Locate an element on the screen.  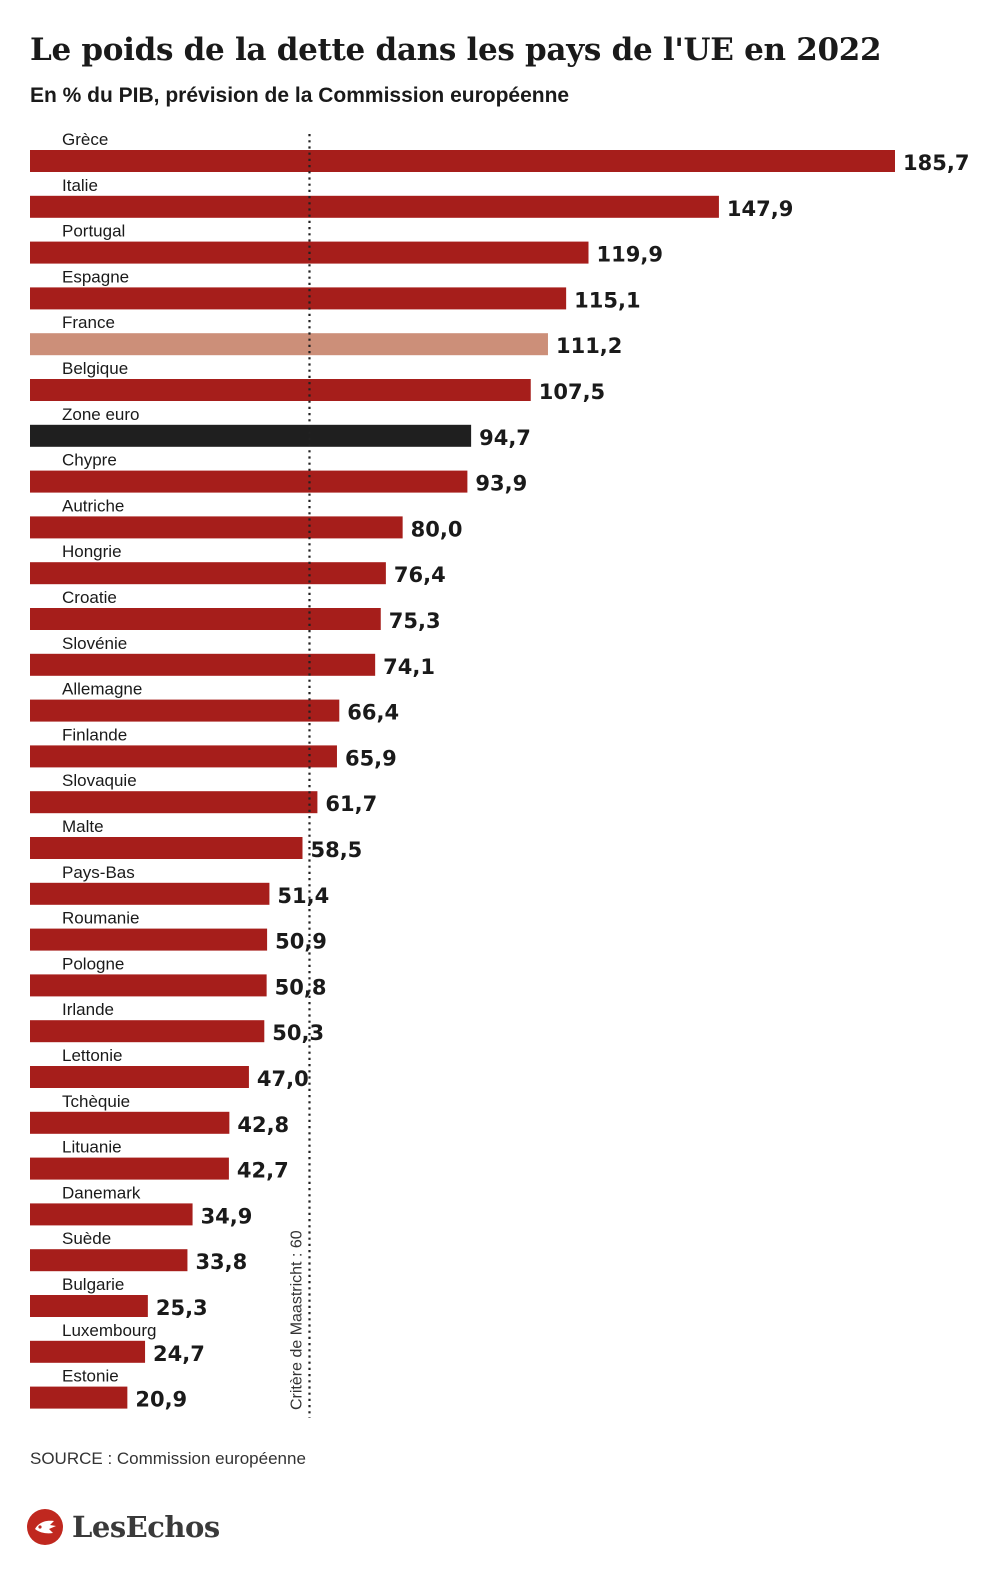
value-label: 50,3 is located at coordinates (298, 1033).